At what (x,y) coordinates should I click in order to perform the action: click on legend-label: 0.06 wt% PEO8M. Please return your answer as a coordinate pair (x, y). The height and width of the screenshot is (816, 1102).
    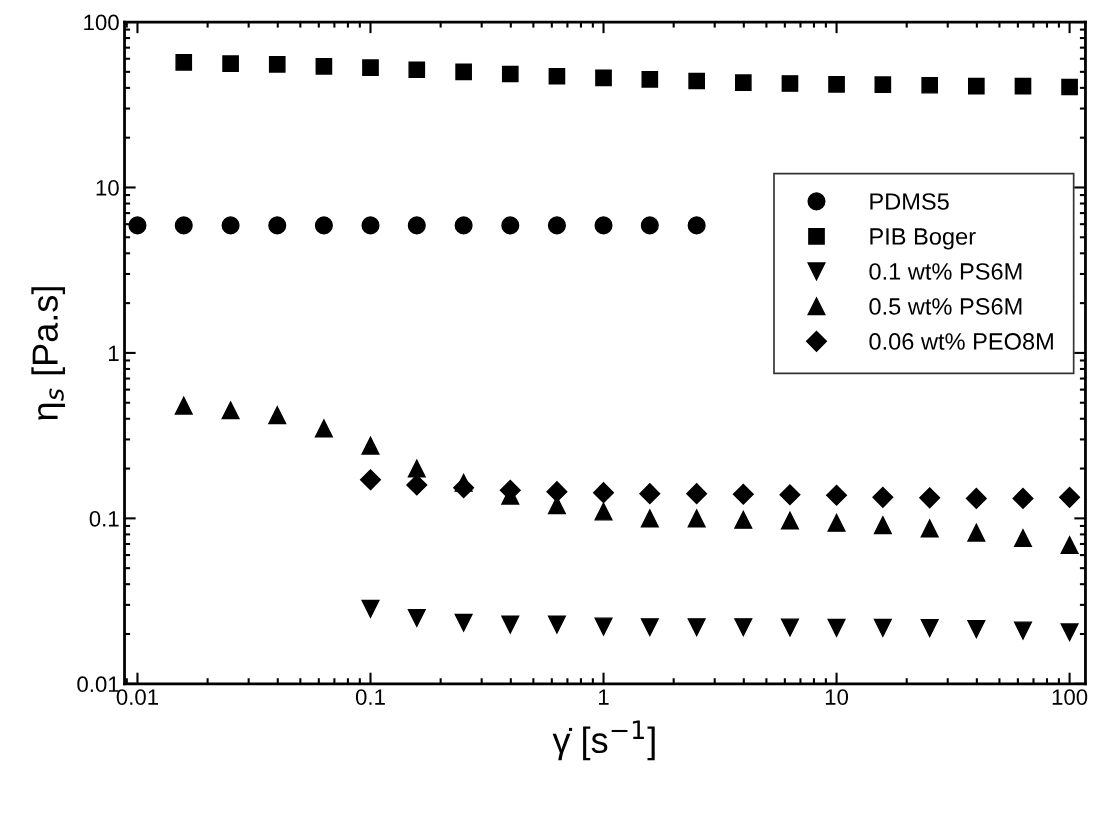
    Looking at the image, I should click on (961, 341).